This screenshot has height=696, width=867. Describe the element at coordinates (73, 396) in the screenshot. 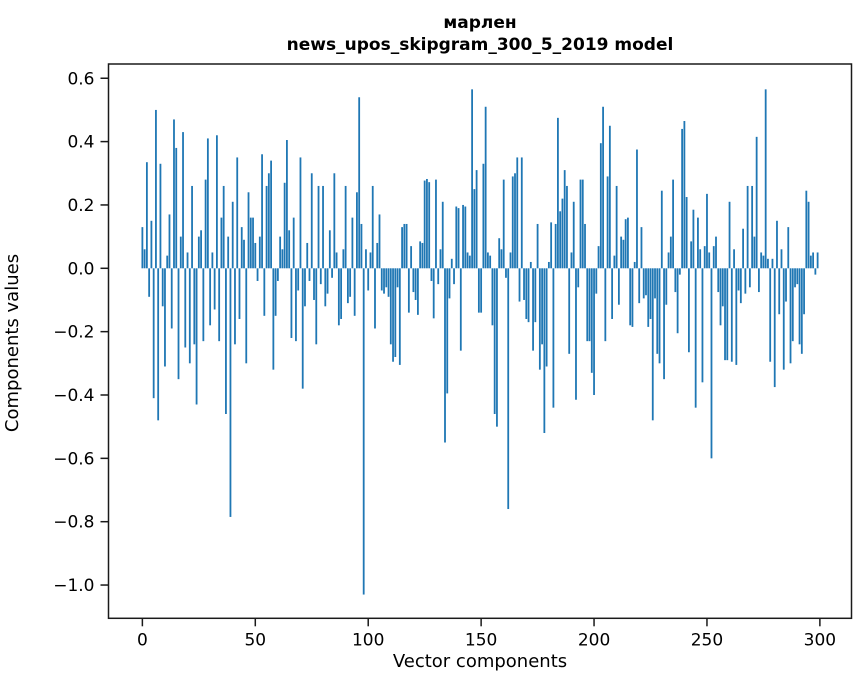

I see `y-tick-label: −0.4` at that location.